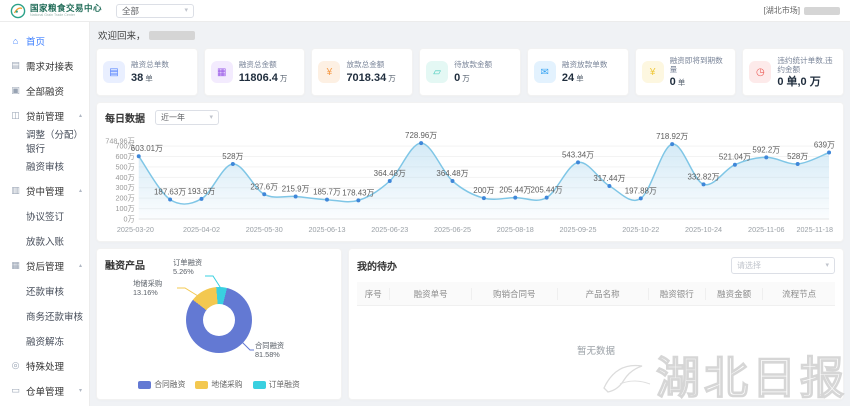 The width and height of the screenshot is (850, 406). Describe the element at coordinates (267, 355) in the screenshot. I see `pie-slice-pct: 81.58%` at that location.